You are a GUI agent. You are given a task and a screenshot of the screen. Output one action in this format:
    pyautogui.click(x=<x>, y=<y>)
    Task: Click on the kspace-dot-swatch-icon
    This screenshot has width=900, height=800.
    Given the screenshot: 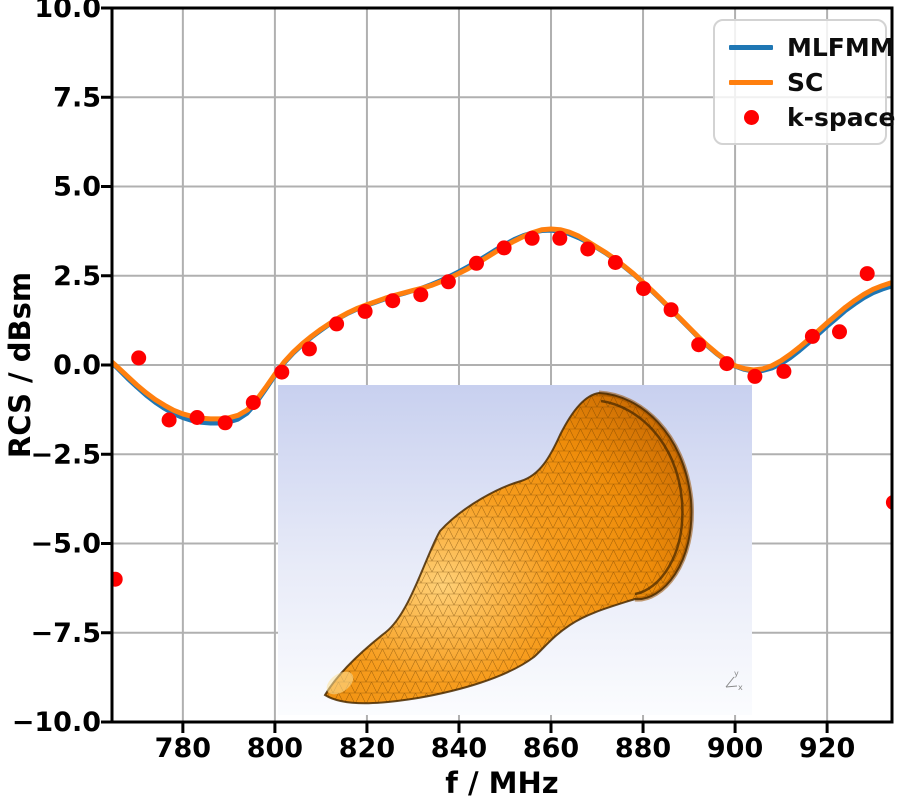 What is the action you would take?
    pyautogui.click(x=751, y=117)
    